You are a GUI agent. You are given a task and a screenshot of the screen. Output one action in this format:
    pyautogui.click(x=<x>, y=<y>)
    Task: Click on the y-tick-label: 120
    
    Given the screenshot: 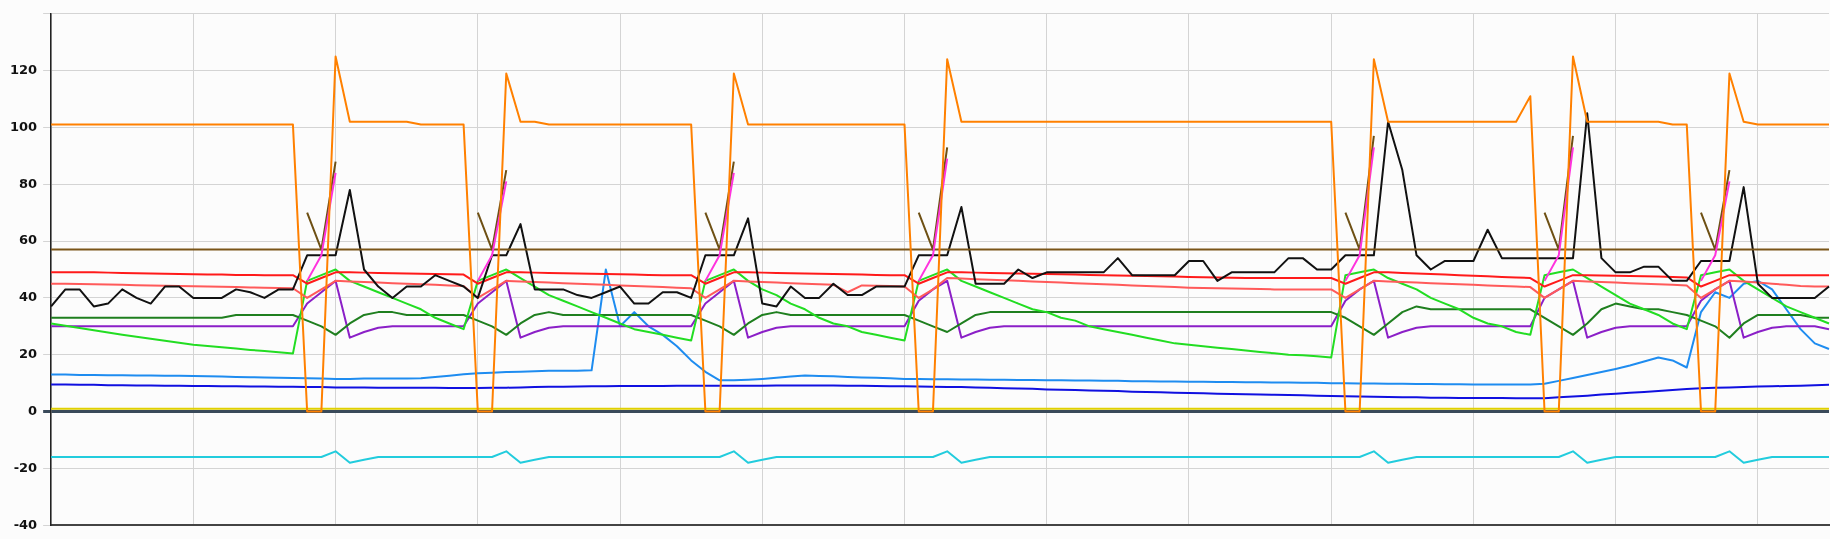 What is the action you would take?
    pyautogui.click(x=24, y=69)
    